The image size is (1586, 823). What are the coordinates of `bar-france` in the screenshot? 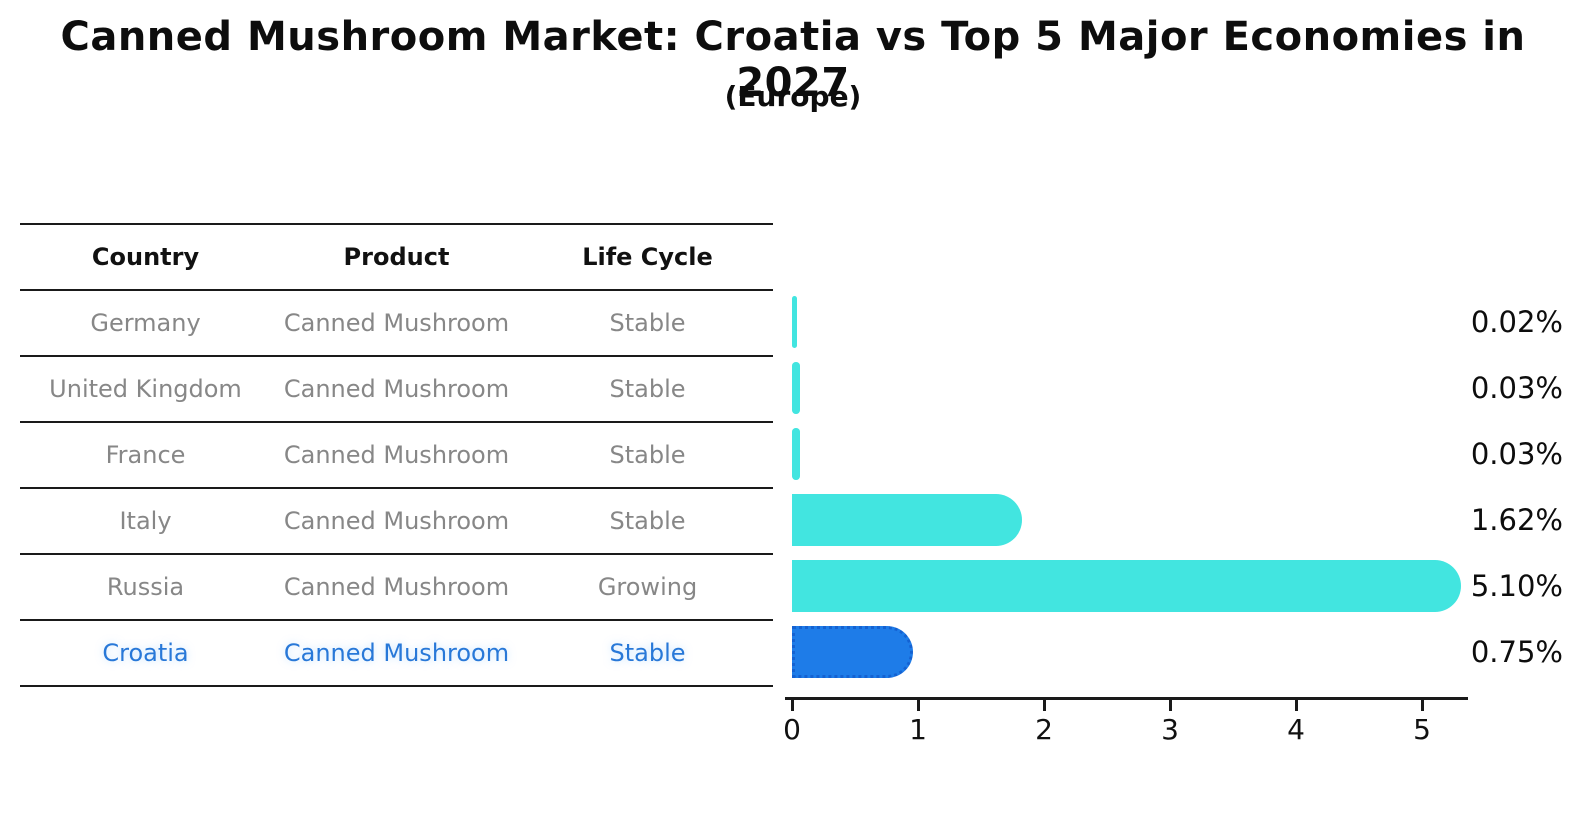 It's located at (796, 454).